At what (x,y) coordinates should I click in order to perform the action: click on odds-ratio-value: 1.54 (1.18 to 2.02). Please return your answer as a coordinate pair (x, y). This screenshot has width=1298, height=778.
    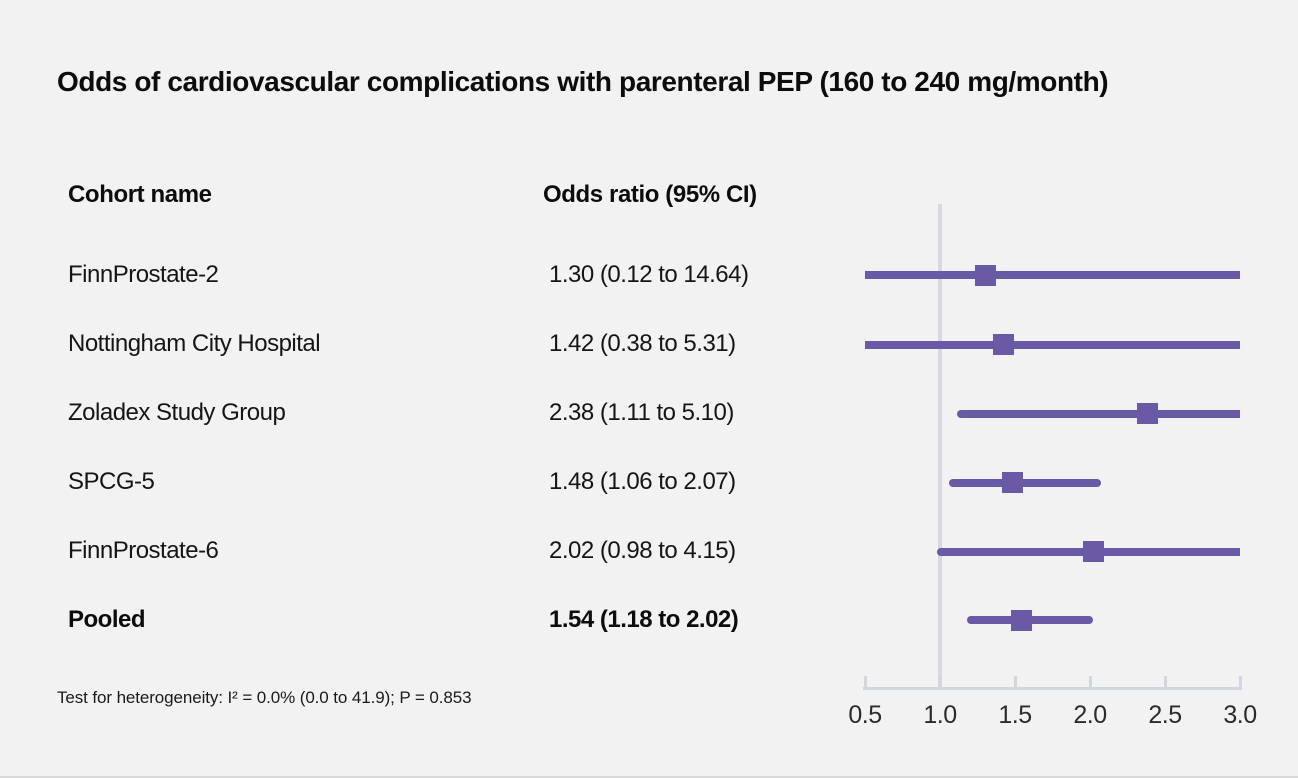
    Looking at the image, I should click on (644, 619).